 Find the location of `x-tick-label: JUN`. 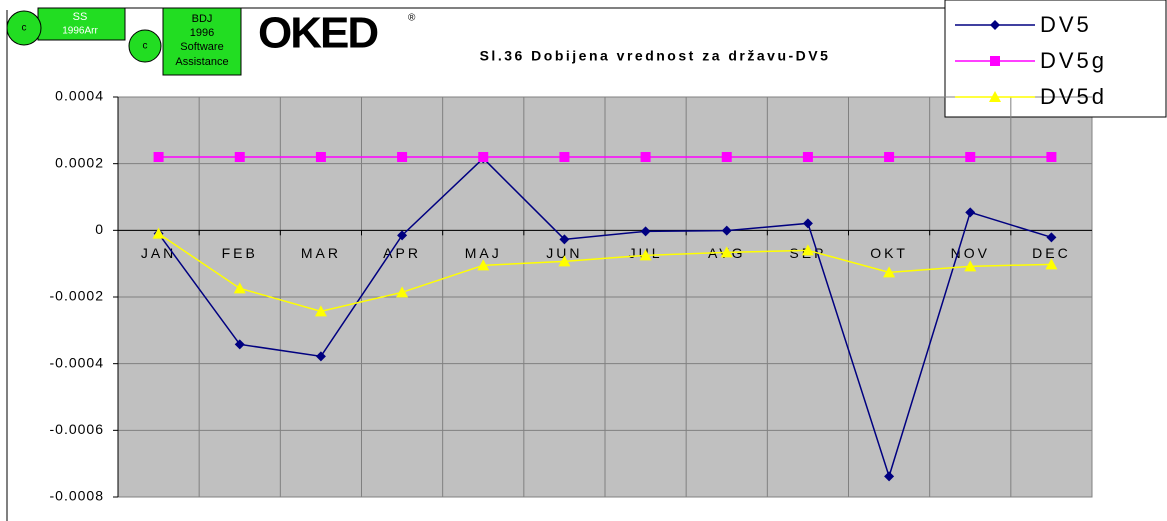

x-tick-label: JUN is located at coordinates (564, 253).